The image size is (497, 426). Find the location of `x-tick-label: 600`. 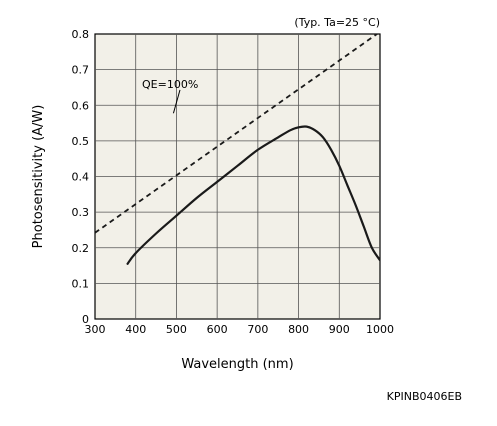

x-tick-label: 600 is located at coordinates (217, 329).